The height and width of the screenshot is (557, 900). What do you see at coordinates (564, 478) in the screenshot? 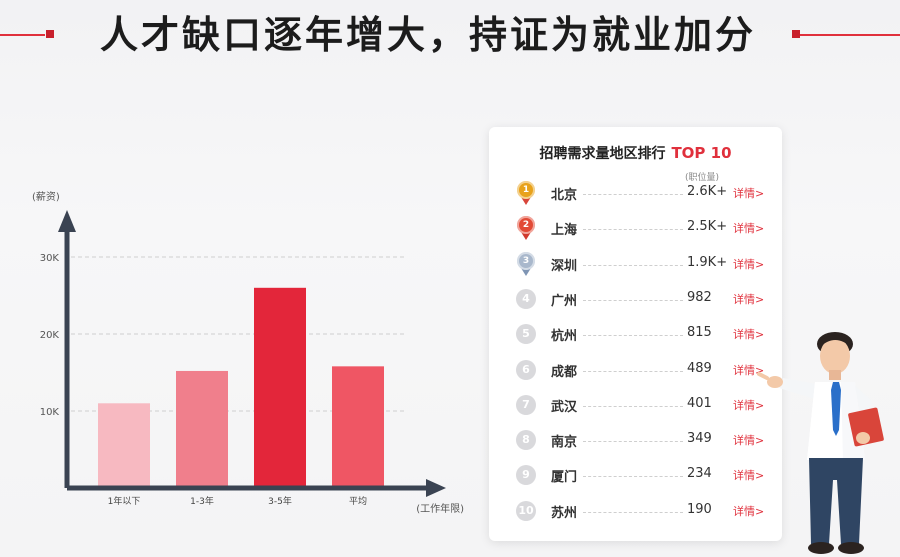
I see `city-name: 厦门` at bounding box center [564, 478].